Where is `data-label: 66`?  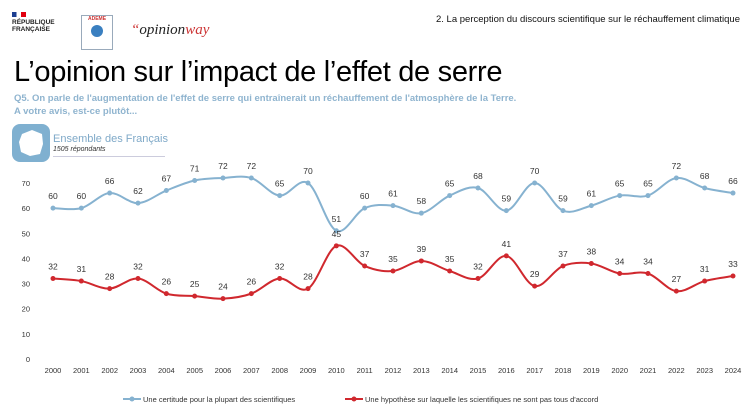 data-label: 66 is located at coordinates (733, 181).